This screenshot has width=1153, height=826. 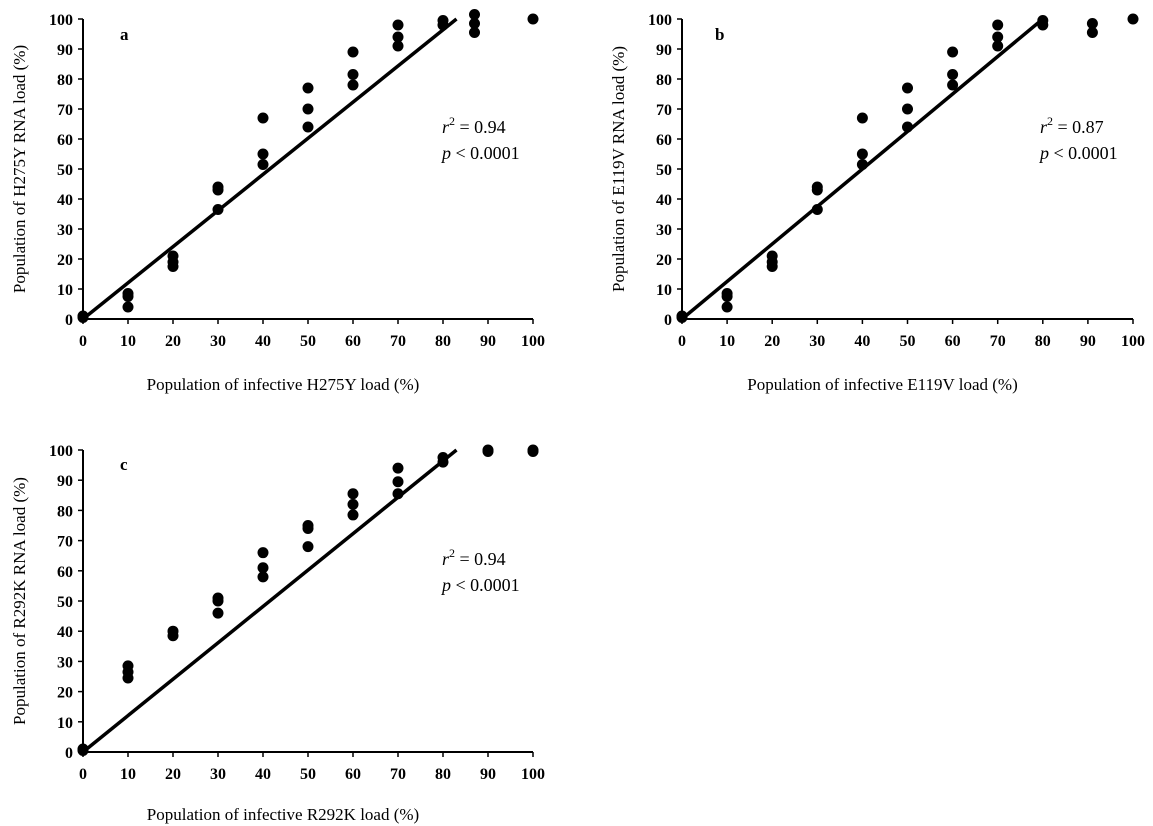 I want to click on r-squared-annotation: r2 = 0.94, so click(x=474, y=125).